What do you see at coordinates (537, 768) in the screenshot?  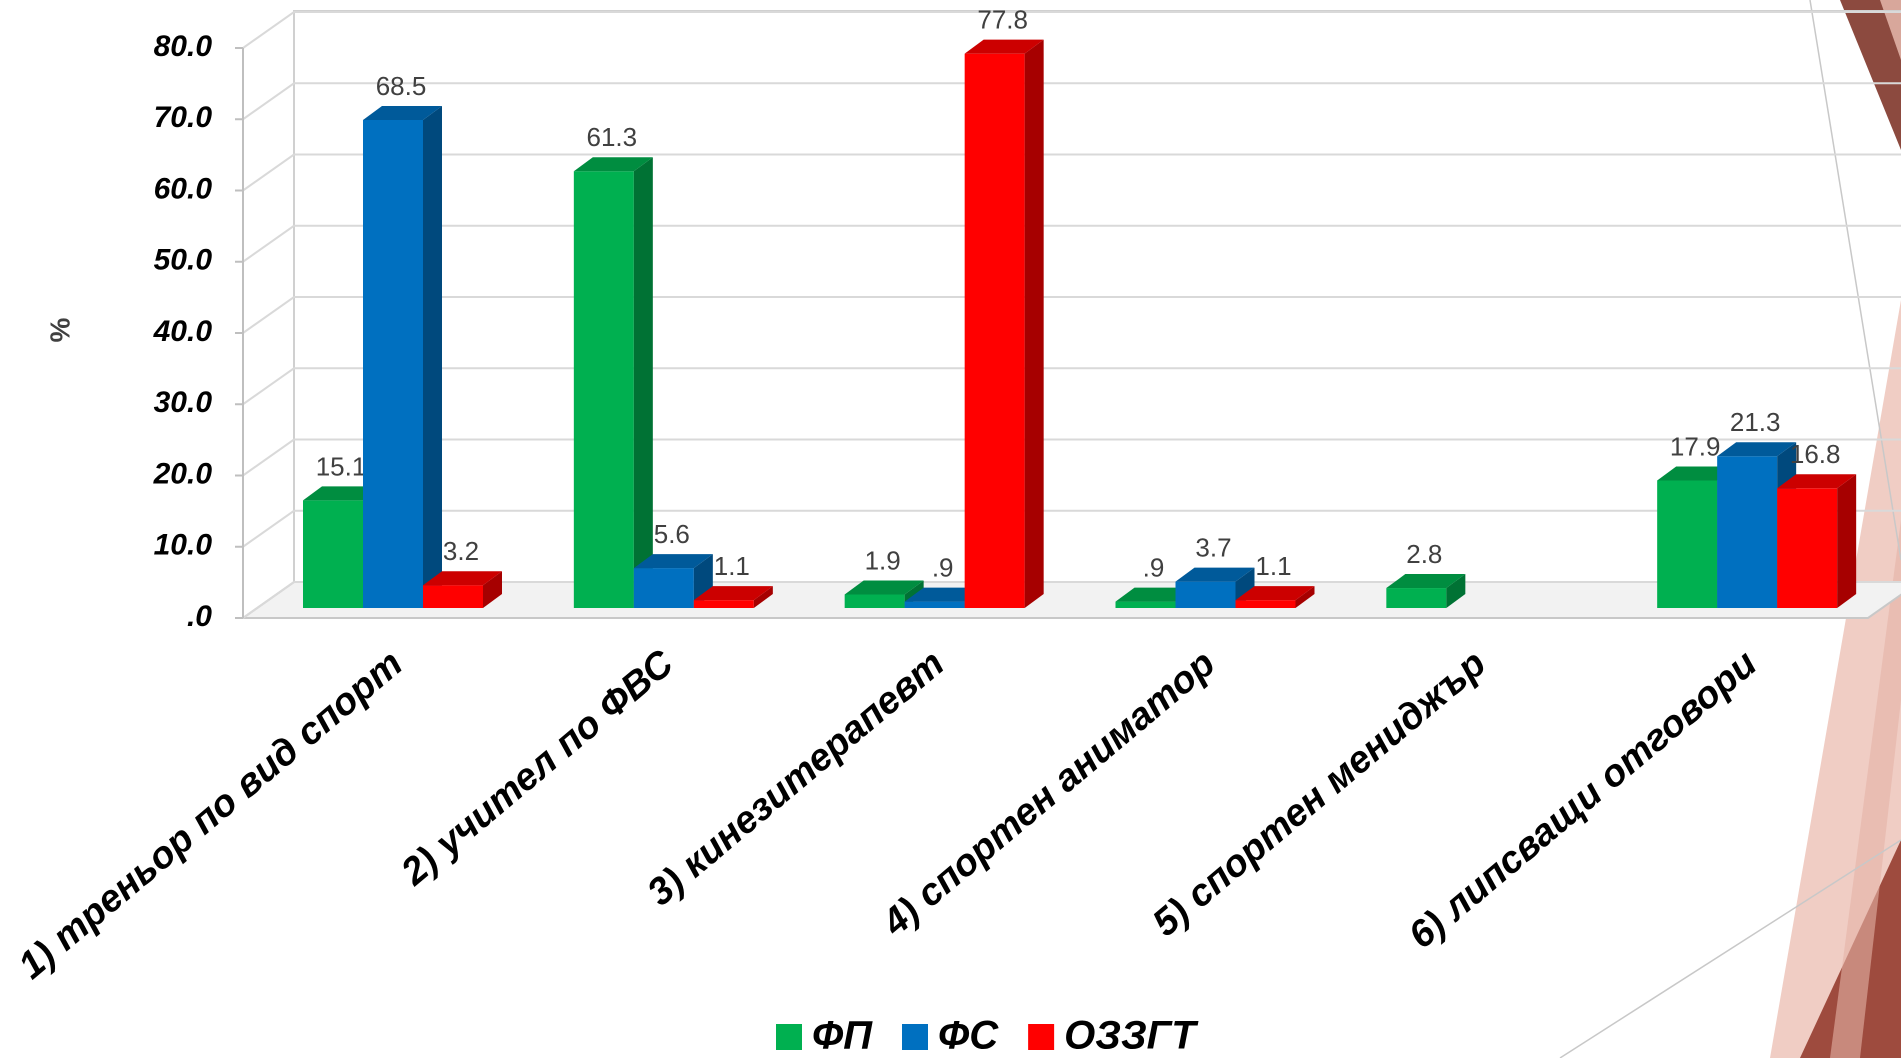 I see `x-tick-label: 2) учител по ФВС` at bounding box center [537, 768].